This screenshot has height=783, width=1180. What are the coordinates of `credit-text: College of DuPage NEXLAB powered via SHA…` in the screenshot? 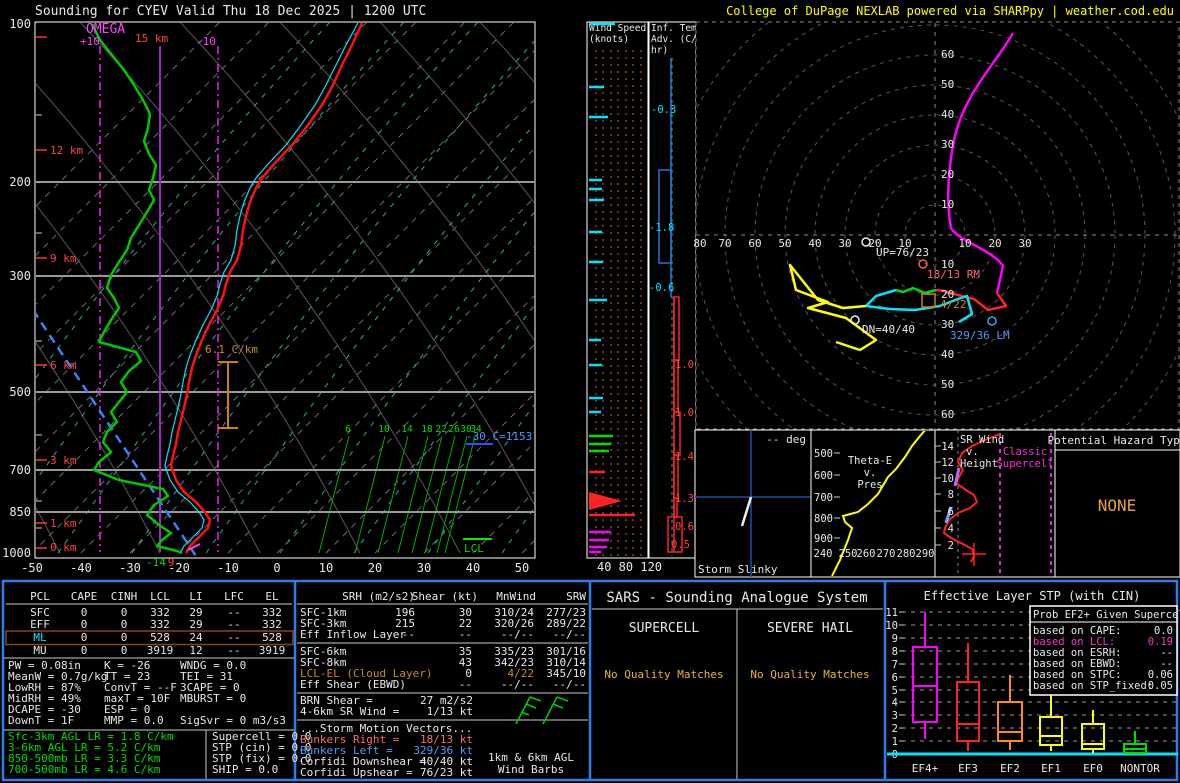 It's located at (950, 11).